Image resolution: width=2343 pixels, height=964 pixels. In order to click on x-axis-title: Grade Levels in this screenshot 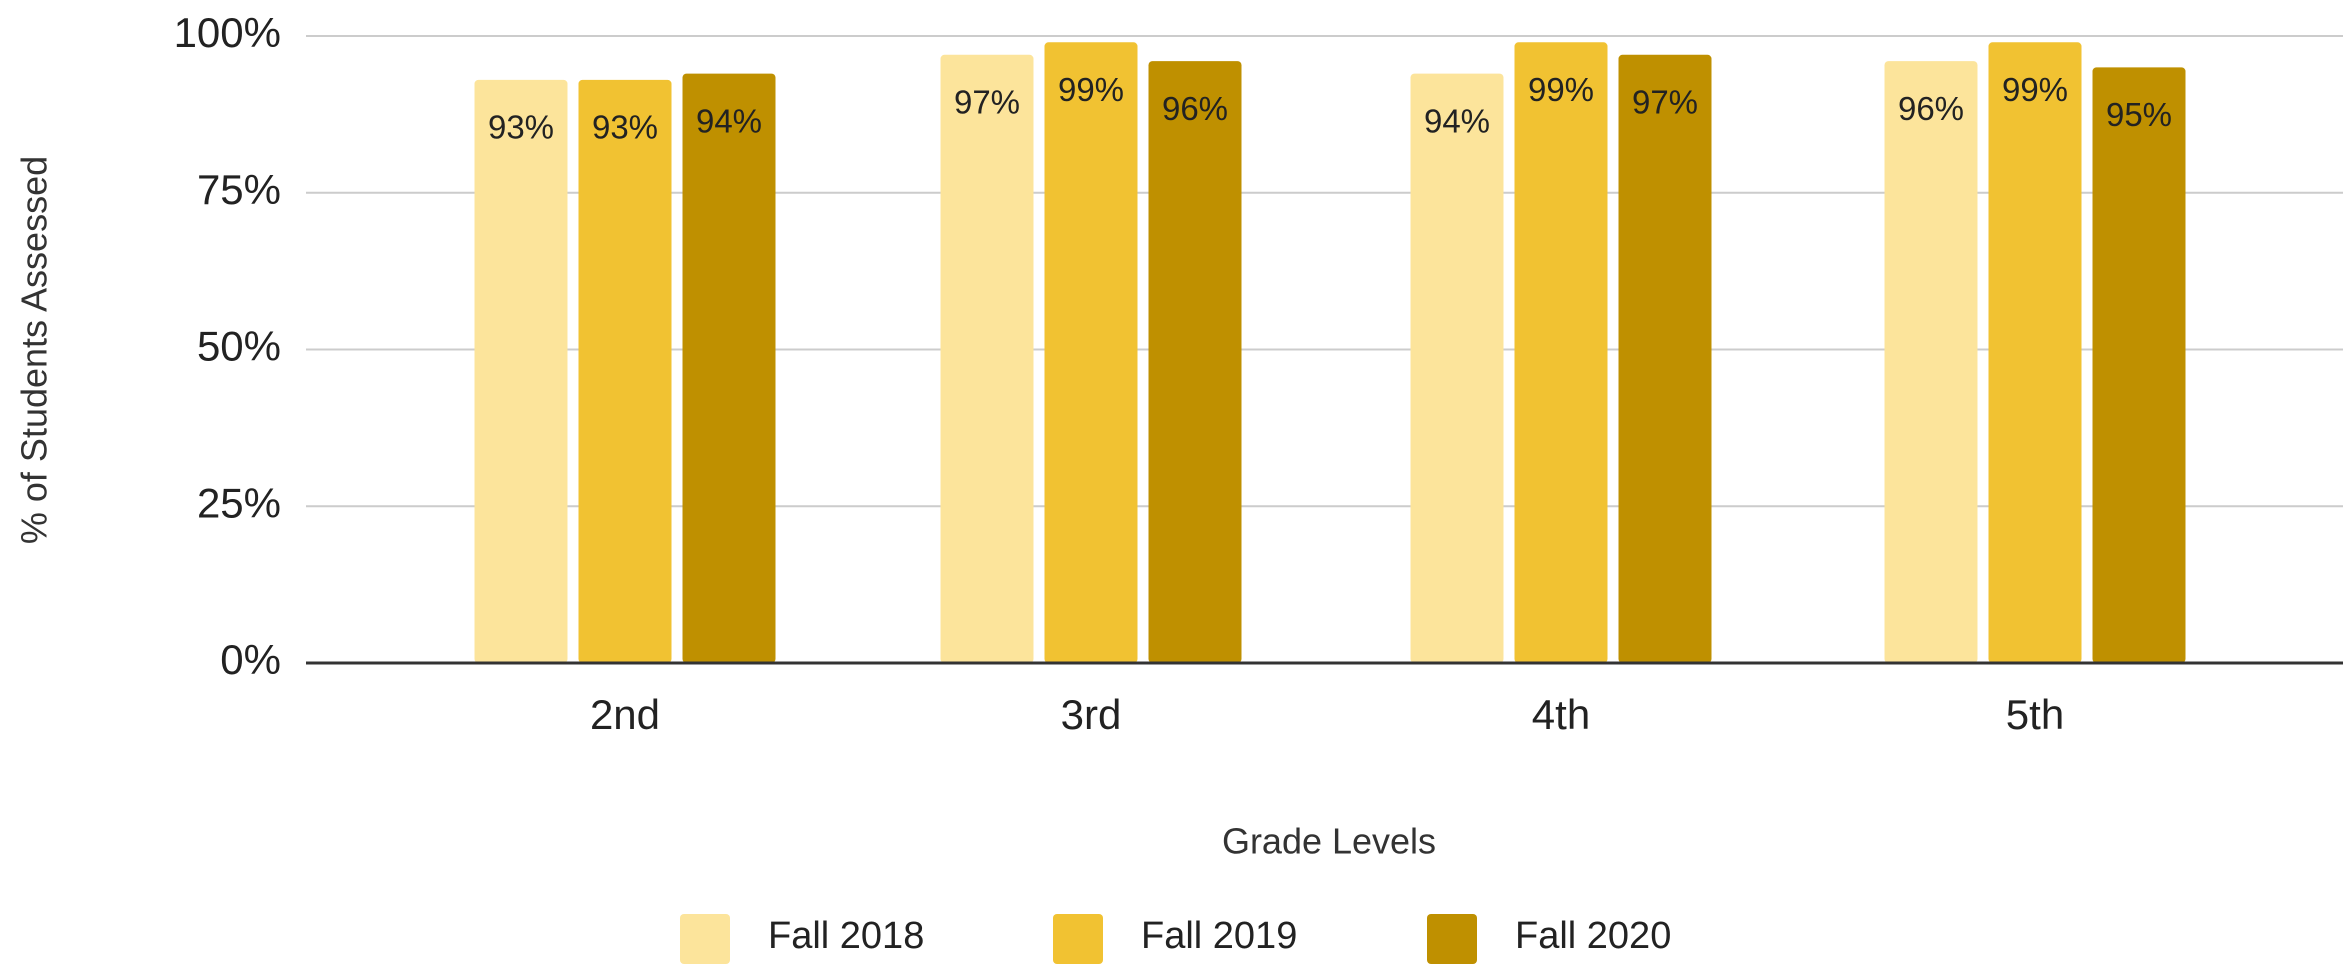, I will do `click(1329, 841)`.